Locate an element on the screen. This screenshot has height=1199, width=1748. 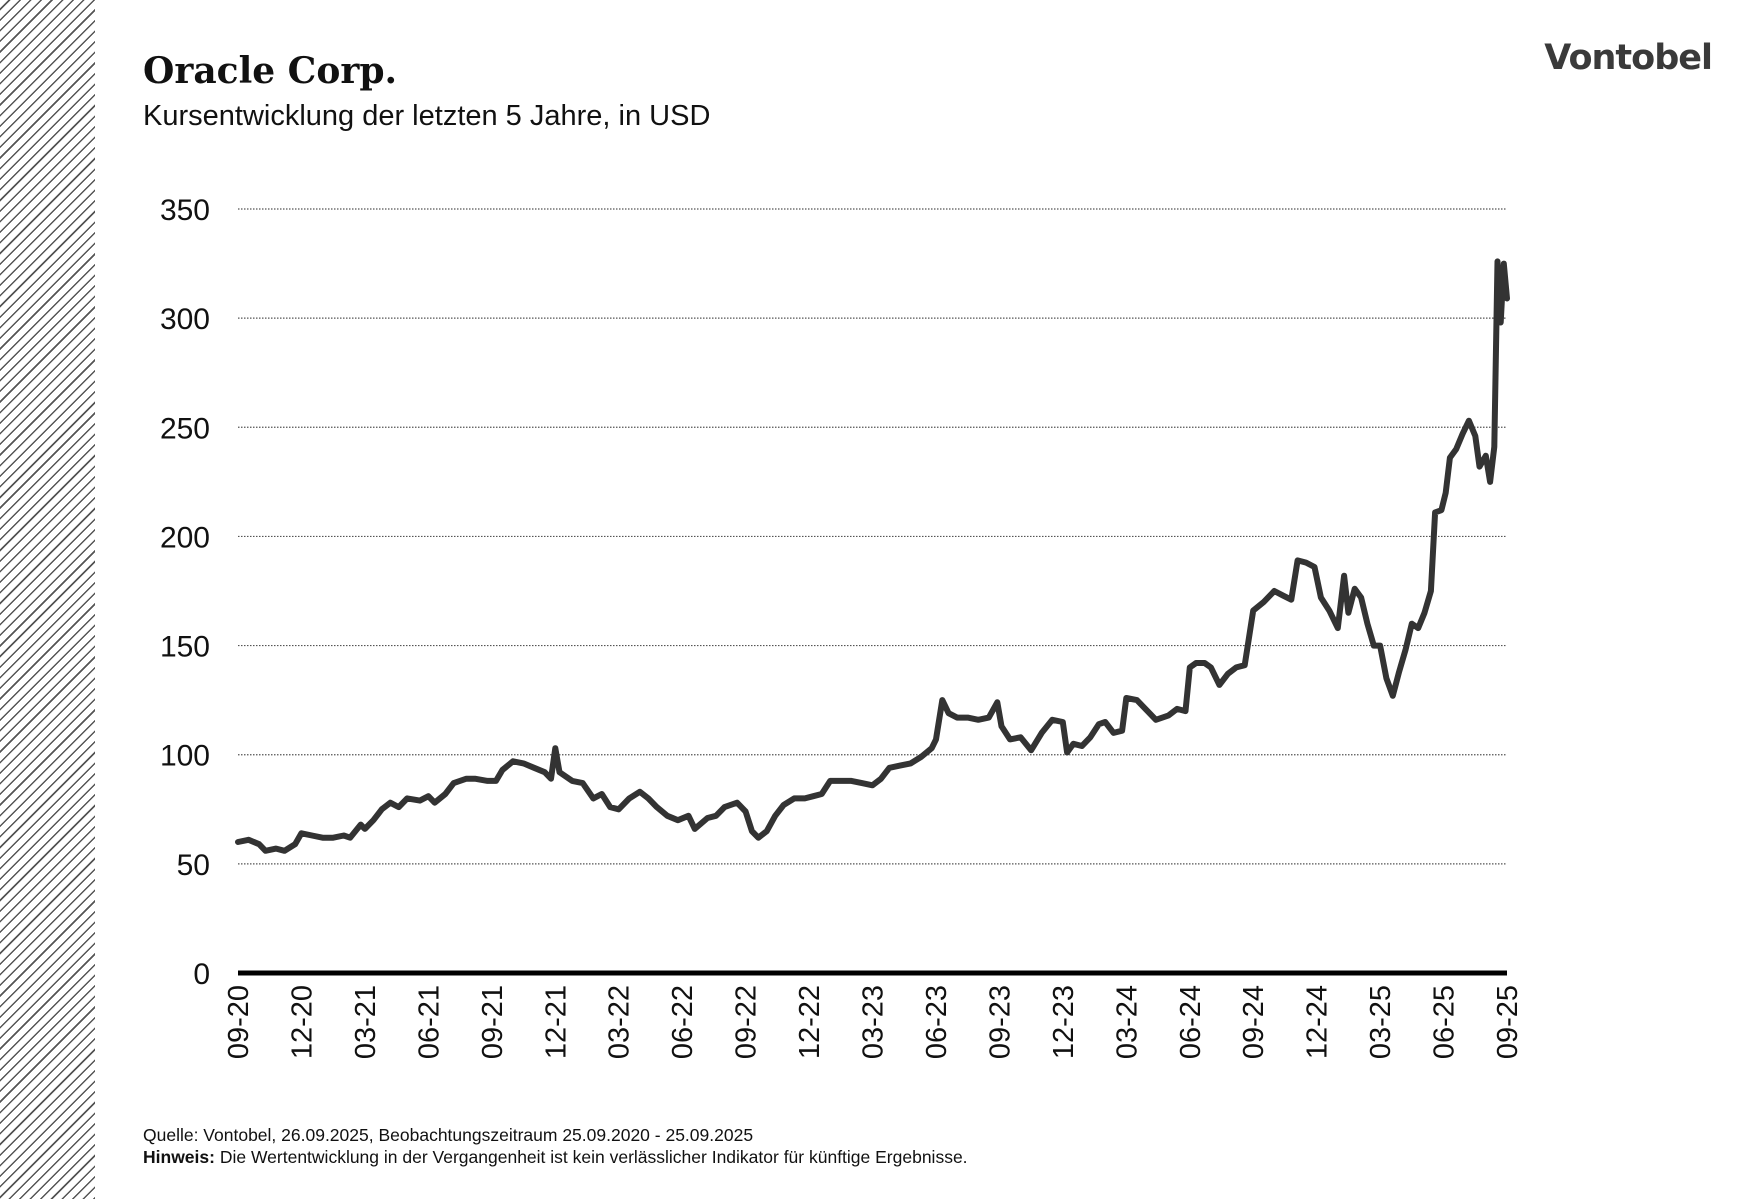
x-tick-label: 03-23 is located at coordinates (874, 1022).